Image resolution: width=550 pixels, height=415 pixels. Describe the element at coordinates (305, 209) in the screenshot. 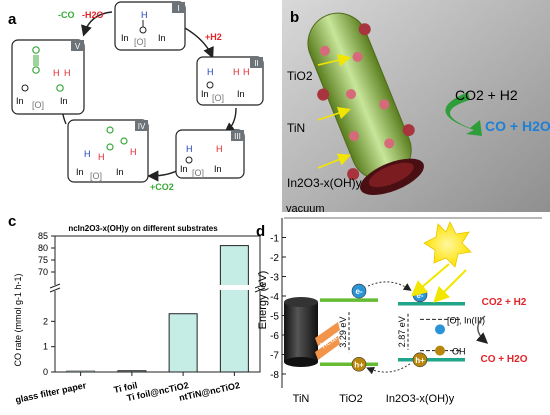

I see `vacuum-label: vacuum` at that location.